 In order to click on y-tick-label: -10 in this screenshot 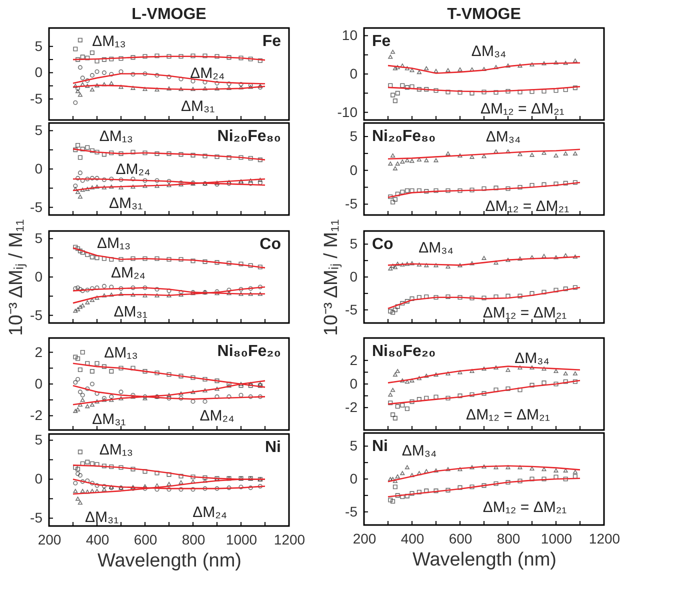, I will do `click(347, 112)`.